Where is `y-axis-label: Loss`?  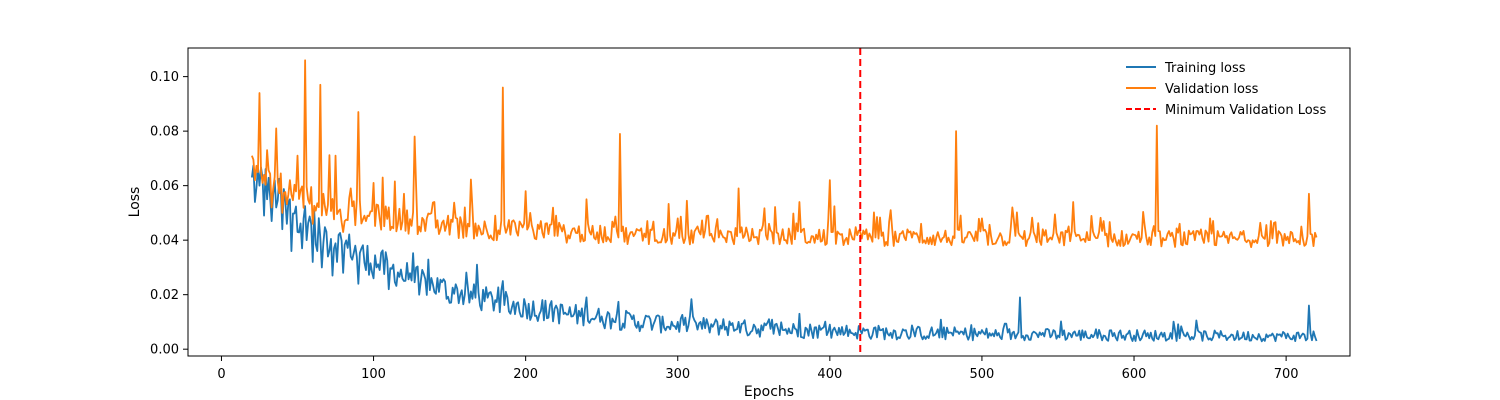
y-axis-label: Loss is located at coordinates (135, 202).